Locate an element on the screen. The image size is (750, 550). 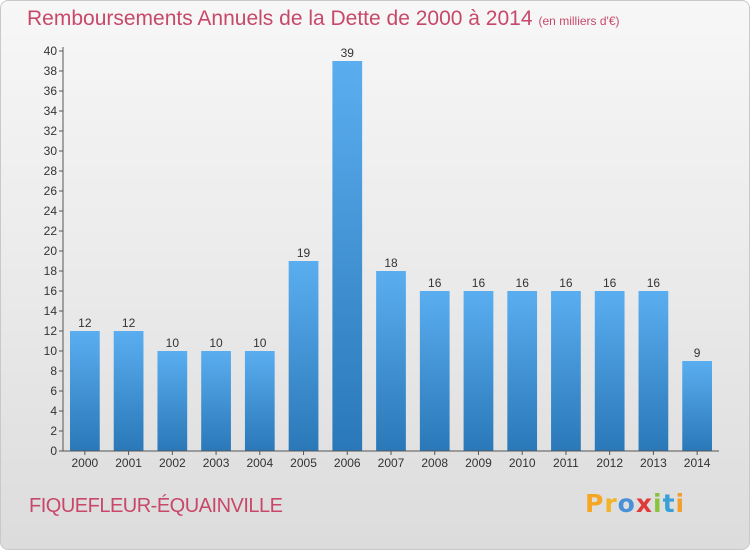
y-tick-label: 32 is located at coordinates (51, 131).